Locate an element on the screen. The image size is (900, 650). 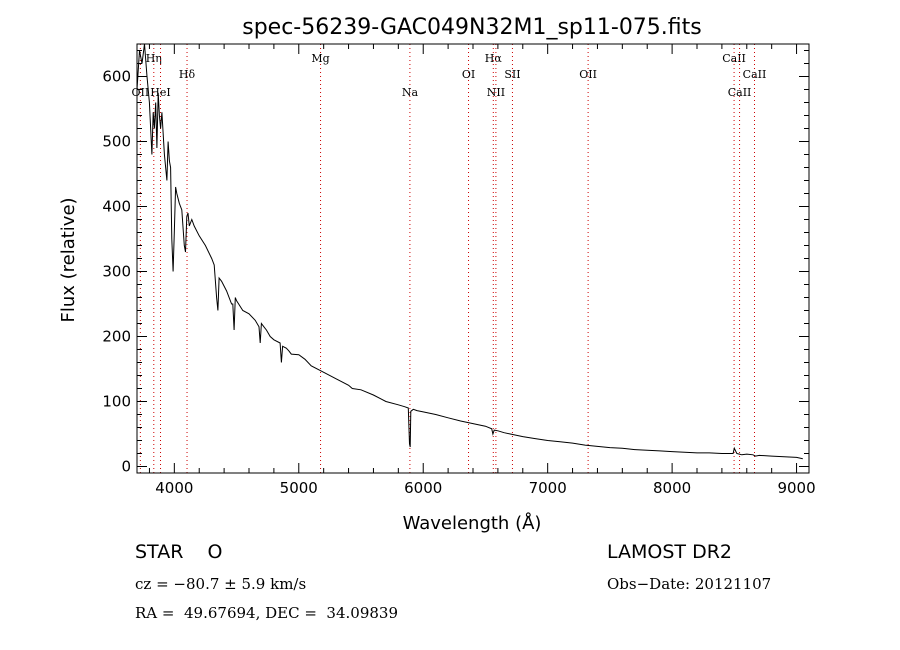
spectral-line-label: Hη is located at coordinates (154, 58).